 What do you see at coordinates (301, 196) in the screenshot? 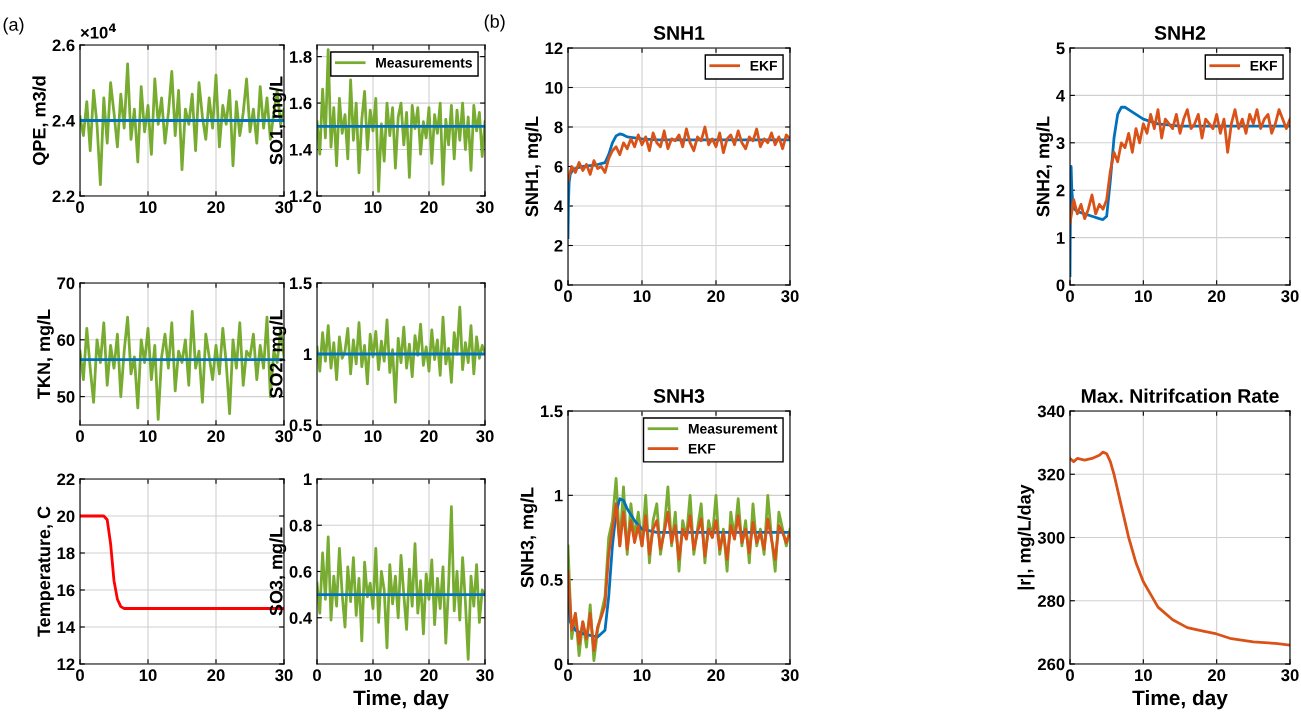
I see `y-tick-label: 1.2` at bounding box center [301, 196].